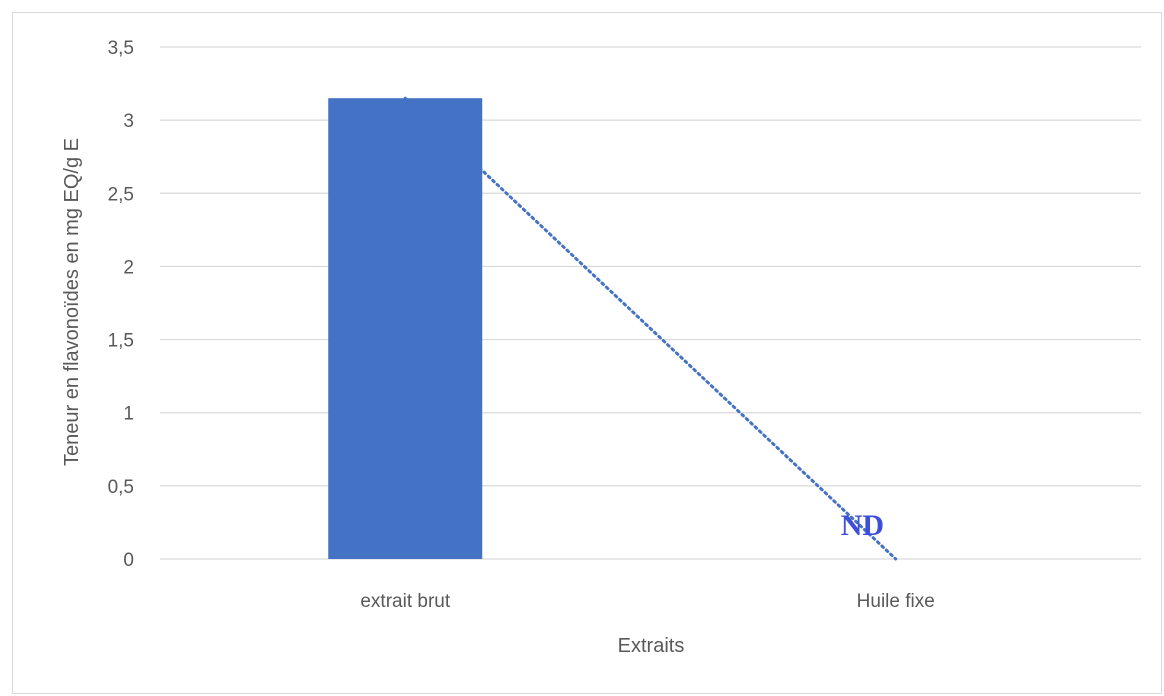 The image size is (1164, 696). I want to click on y-tick-label: 1,5, so click(121, 341).